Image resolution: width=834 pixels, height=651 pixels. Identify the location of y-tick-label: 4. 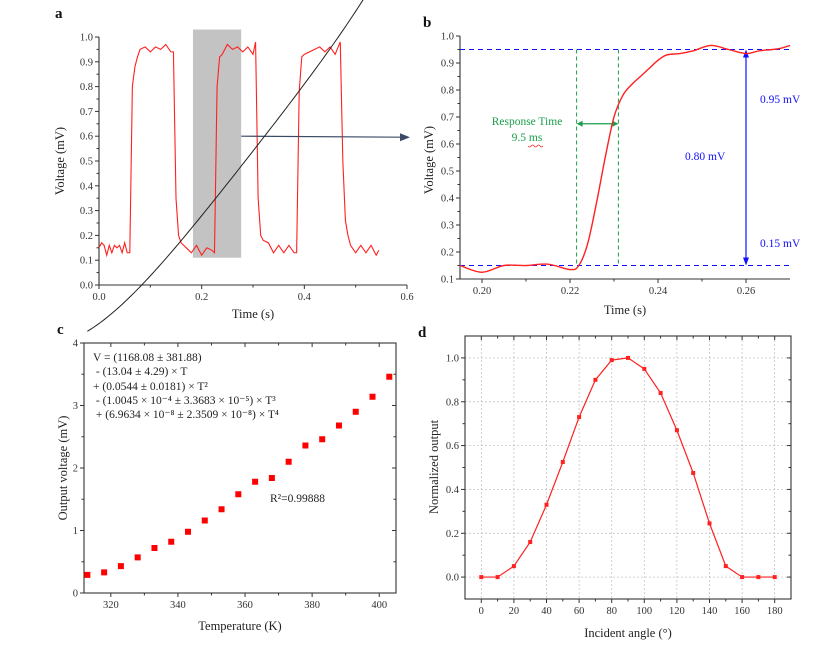
(76, 344).